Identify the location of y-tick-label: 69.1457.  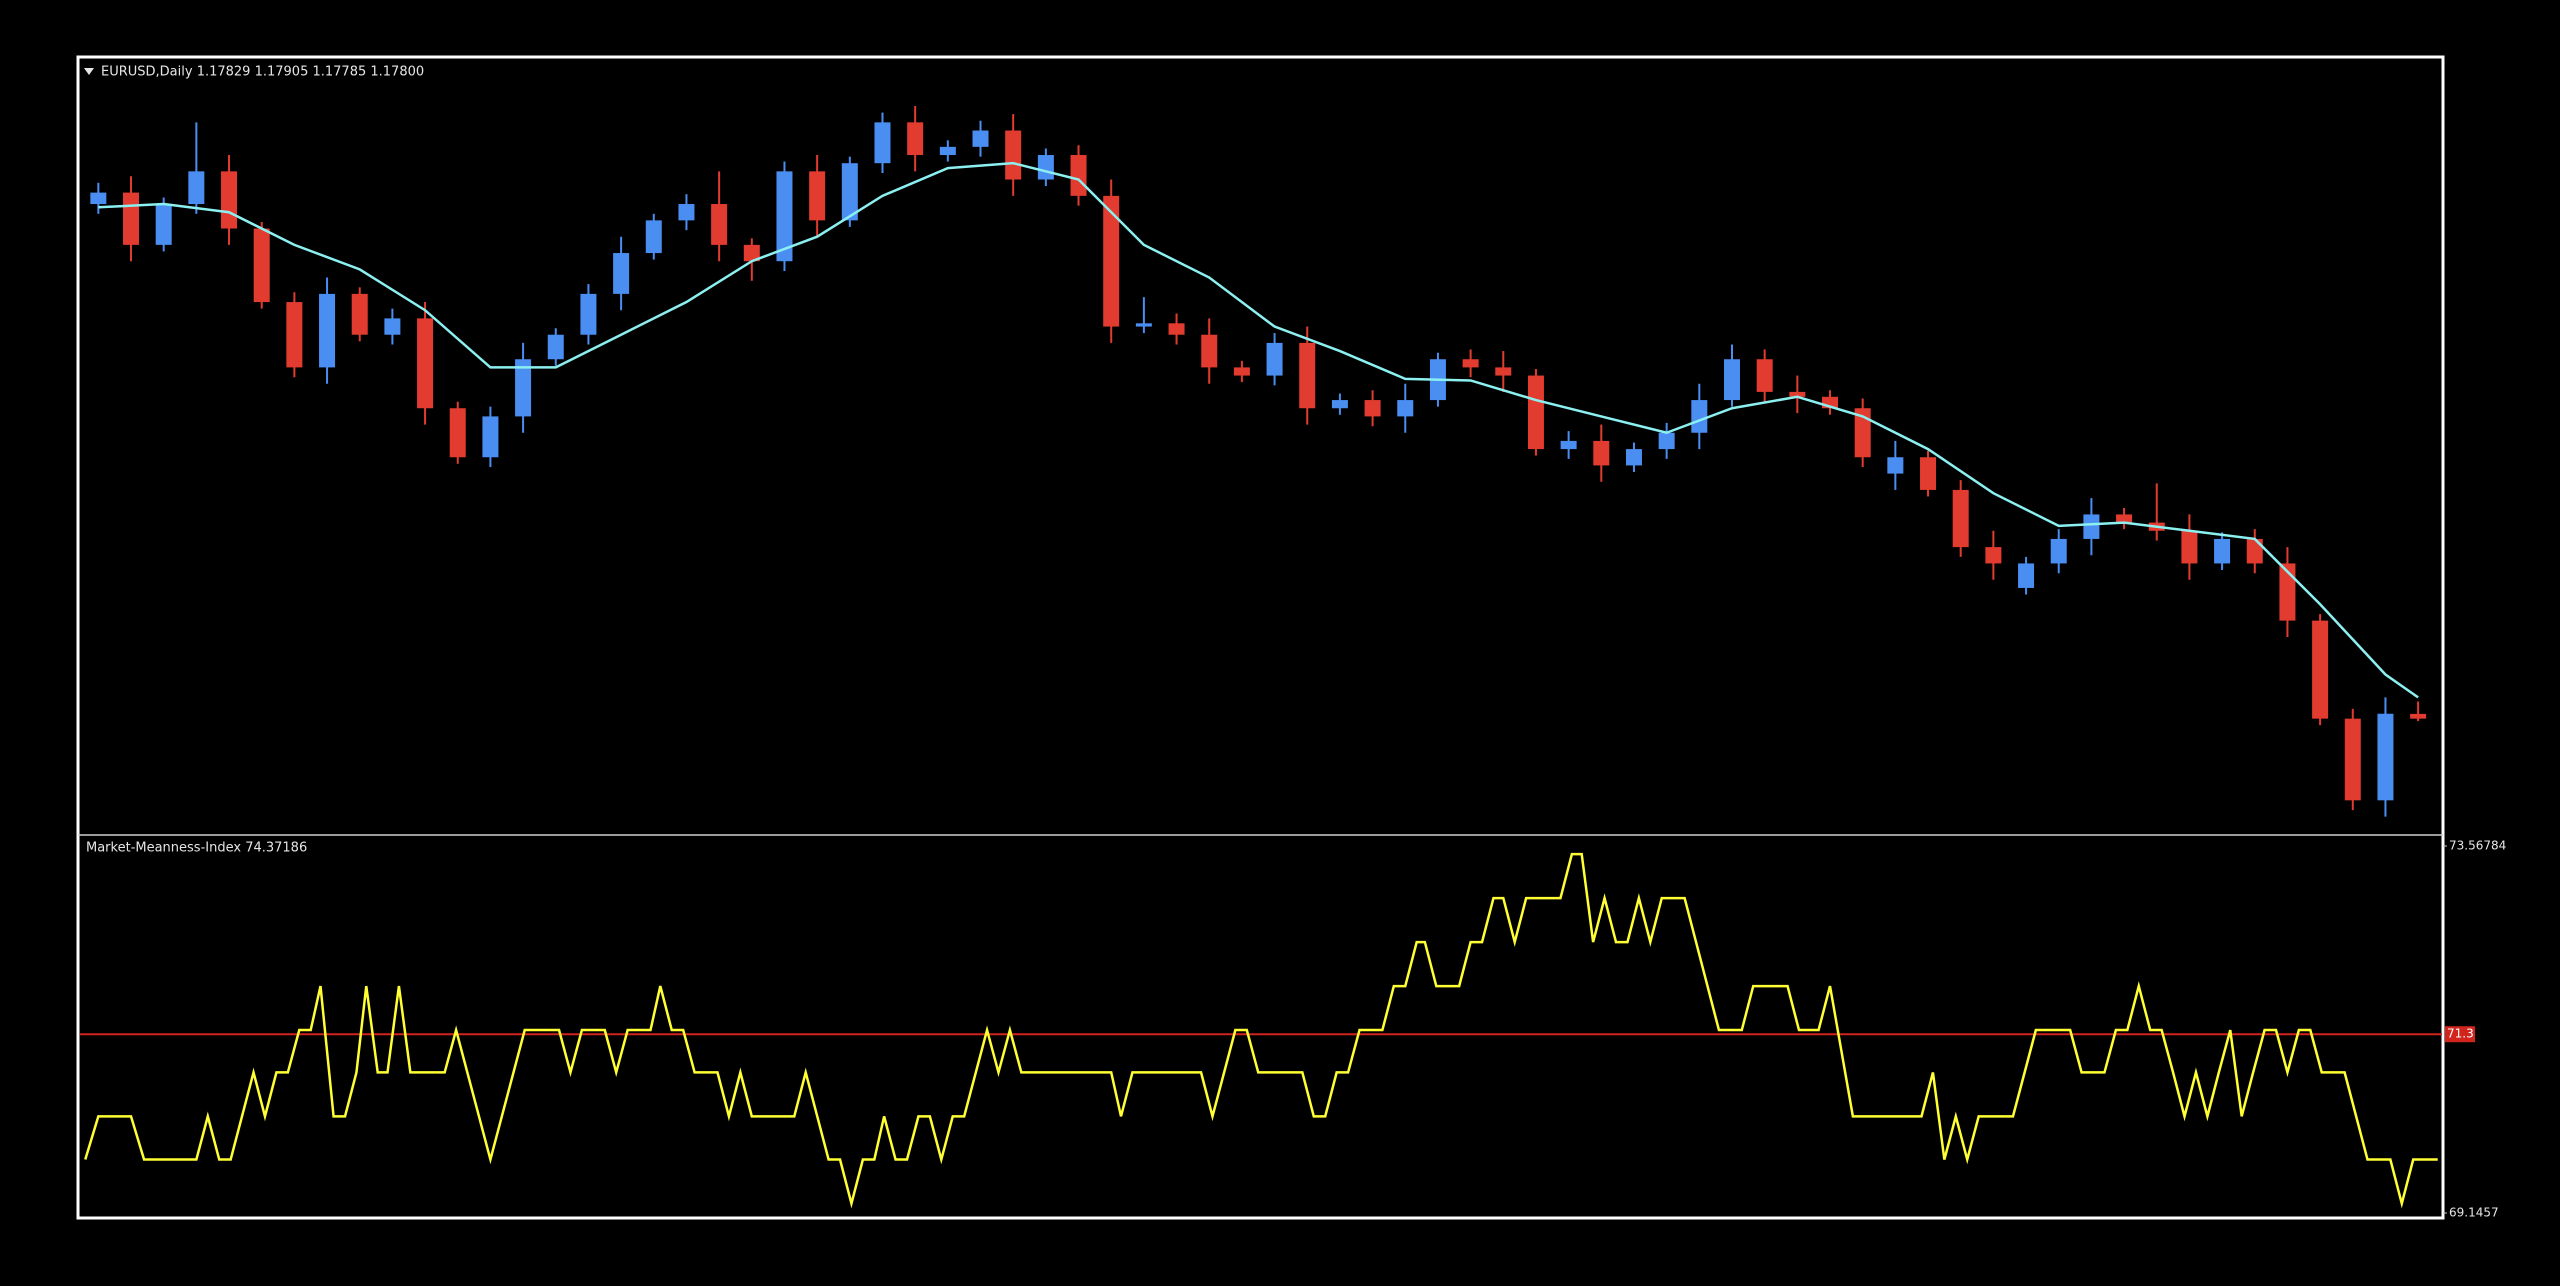
(2474, 1213).